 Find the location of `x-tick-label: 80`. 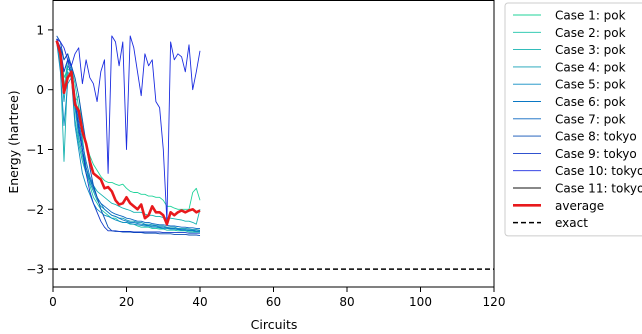

x-tick-label: 80 is located at coordinates (346, 302).